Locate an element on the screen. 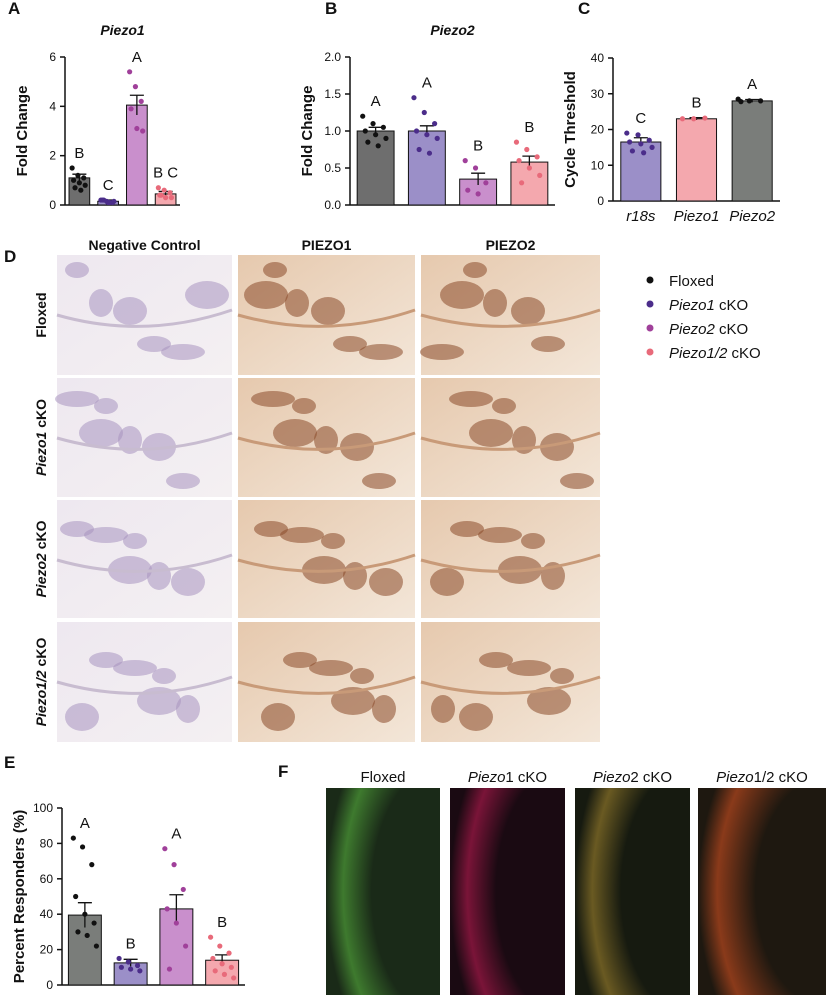  y-tick-label: 0.0 is located at coordinates (332, 205).